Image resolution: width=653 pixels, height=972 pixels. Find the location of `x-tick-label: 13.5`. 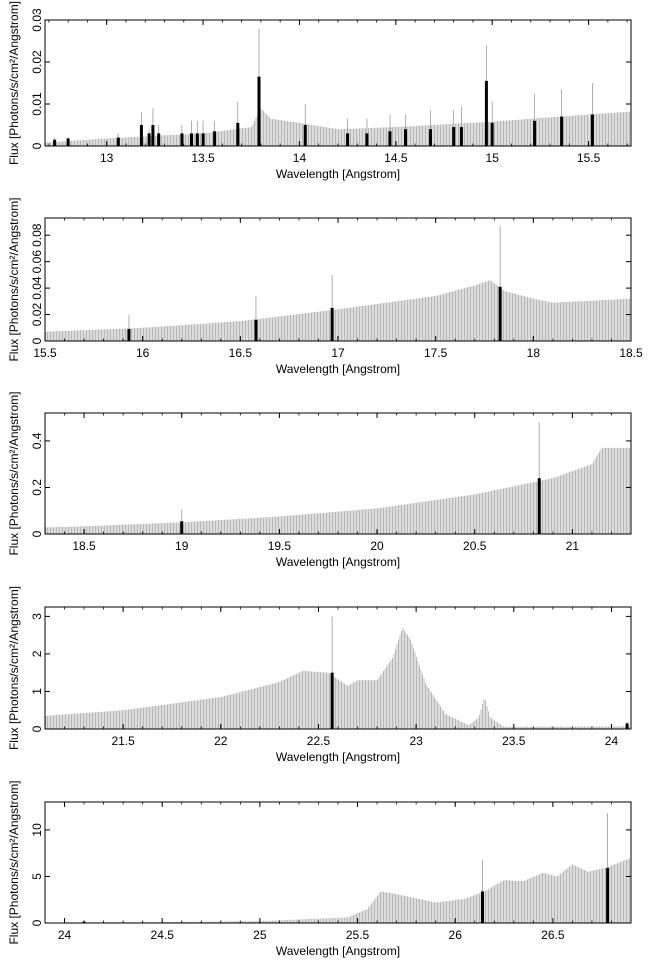

x-tick-label: 13.5 is located at coordinates (203, 158).